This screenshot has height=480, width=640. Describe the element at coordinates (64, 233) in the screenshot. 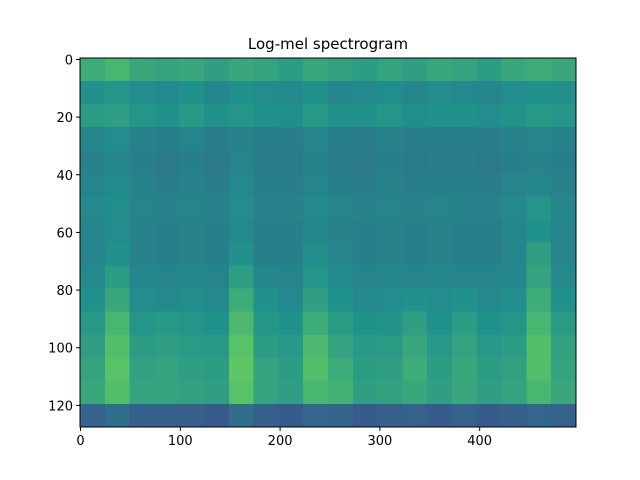

I see `y-tick-label: 60` at that location.